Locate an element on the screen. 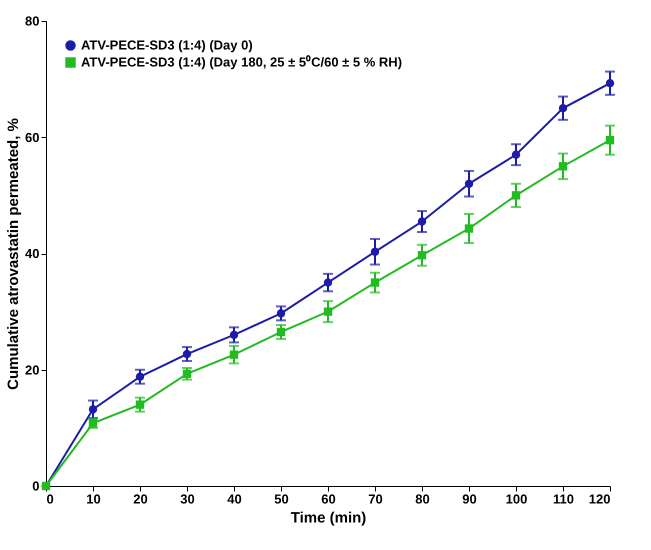  x-tick-label: 50 is located at coordinates (281, 499).